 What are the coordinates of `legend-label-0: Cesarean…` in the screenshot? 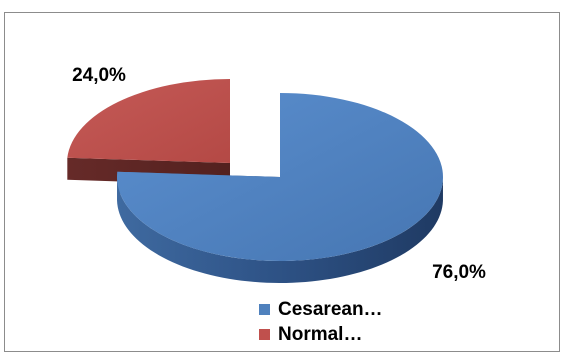 It's located at (330, 309).